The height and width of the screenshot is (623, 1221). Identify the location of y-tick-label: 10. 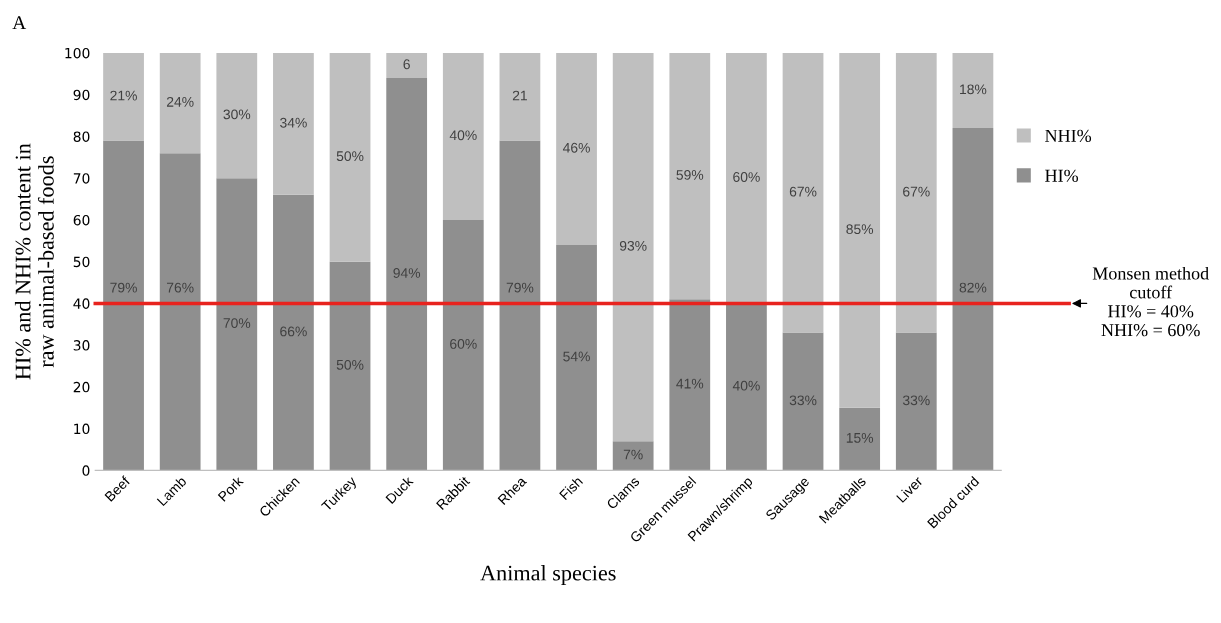
(82, 429).